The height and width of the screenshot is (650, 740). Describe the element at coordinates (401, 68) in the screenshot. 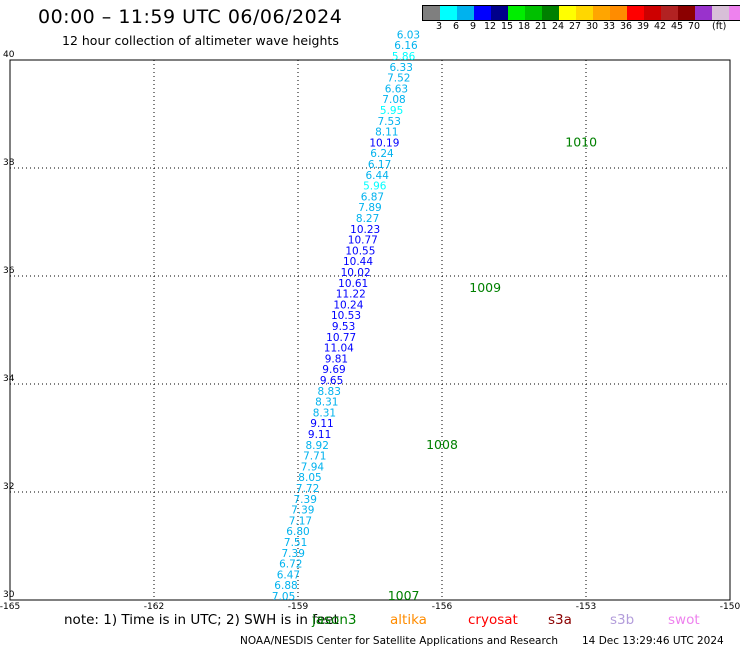

I see `wave-height-point: 6.33` at that location.